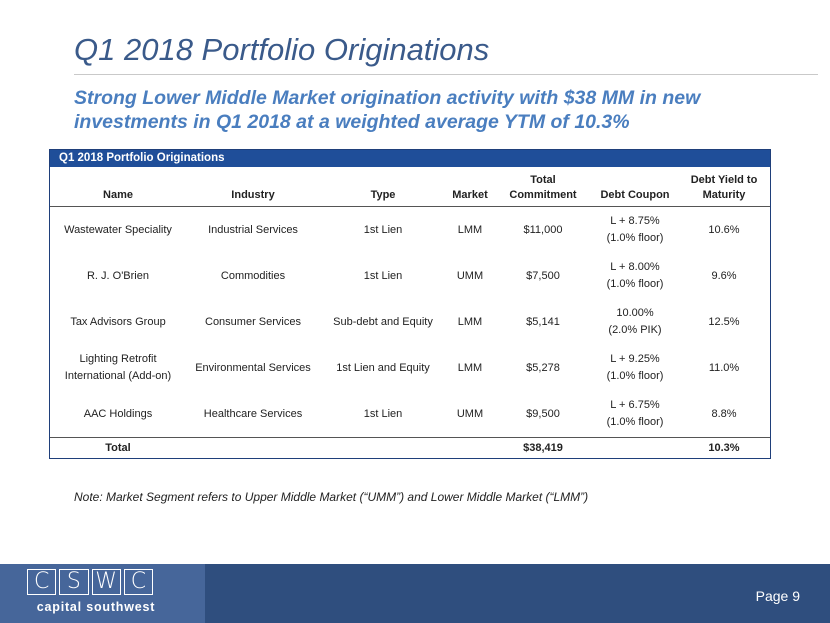 This screenshot has width=830, height=623. Describe the element at coordinates (724, 229) in the screenshot. I see `cell-yield: 10.6%` at that location.